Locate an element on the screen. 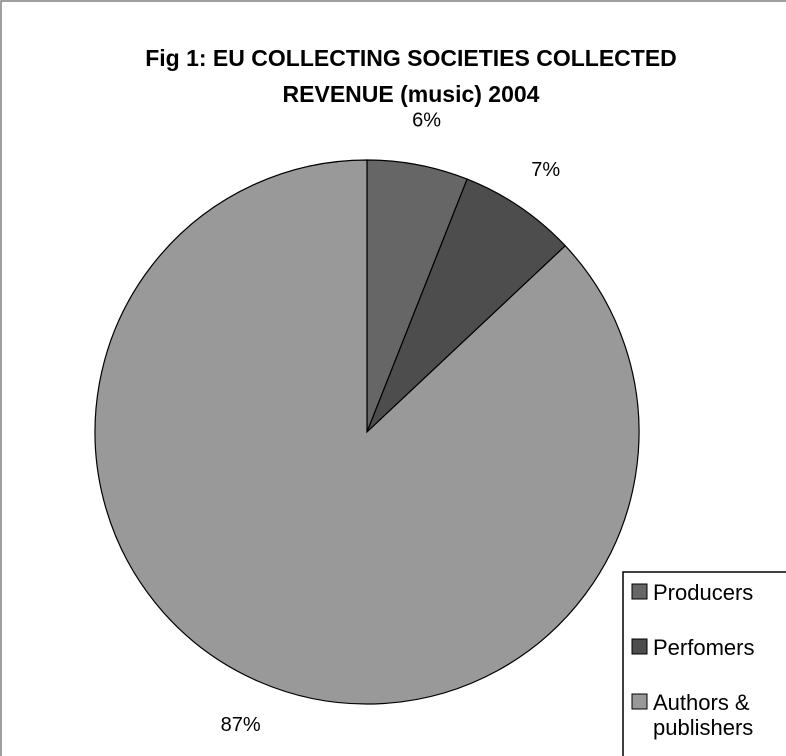 The width and height of the screenshot is (786, 756). legend-label-0-line-0: Producers is located at coordinates (703, 592).